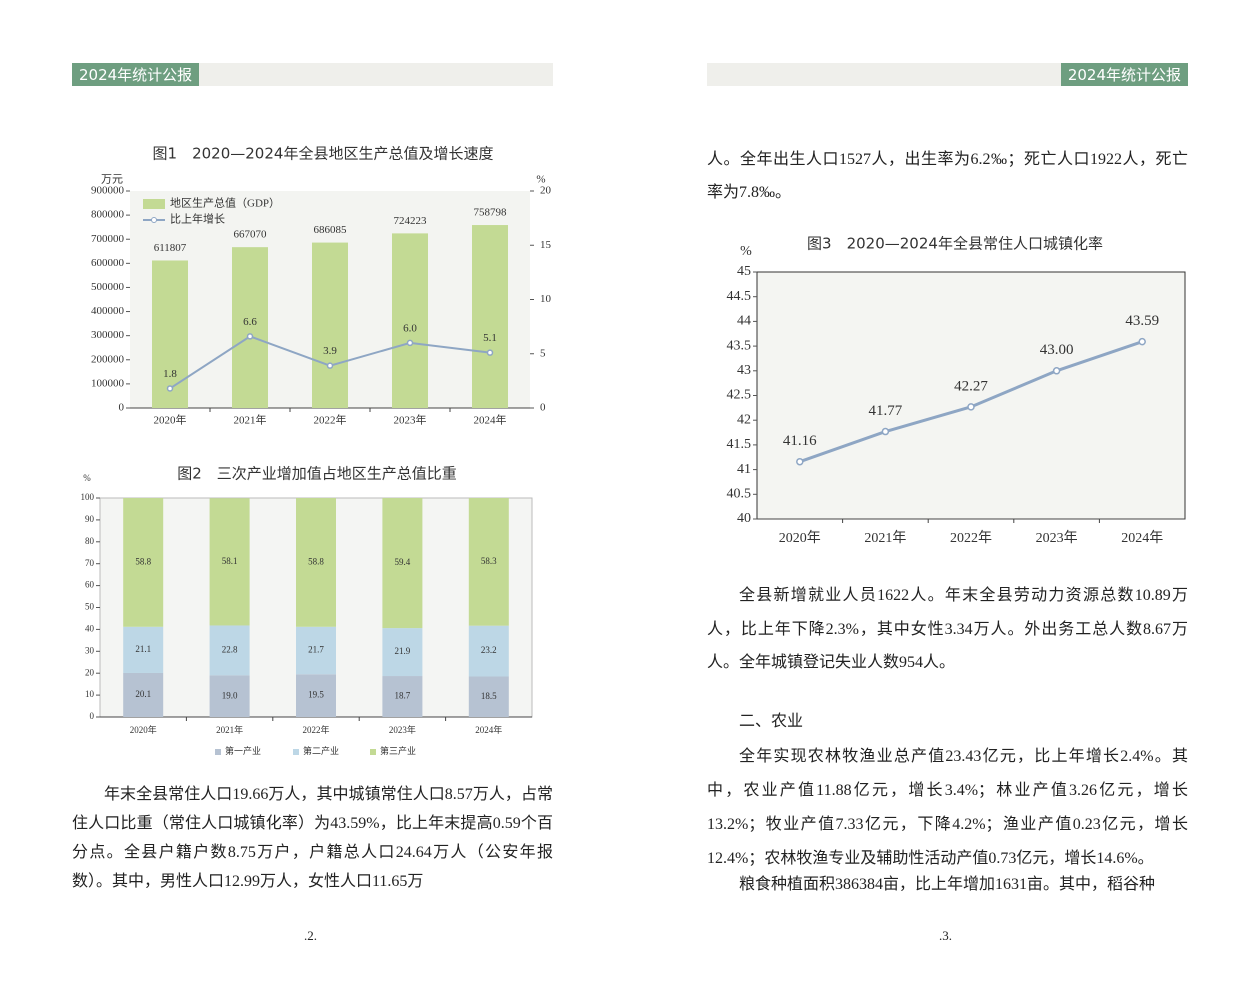  What do you see at coordinates (108, 311) in the screenshot?
I see `y-tick-label: 400000` at bounding box center [108, 311].